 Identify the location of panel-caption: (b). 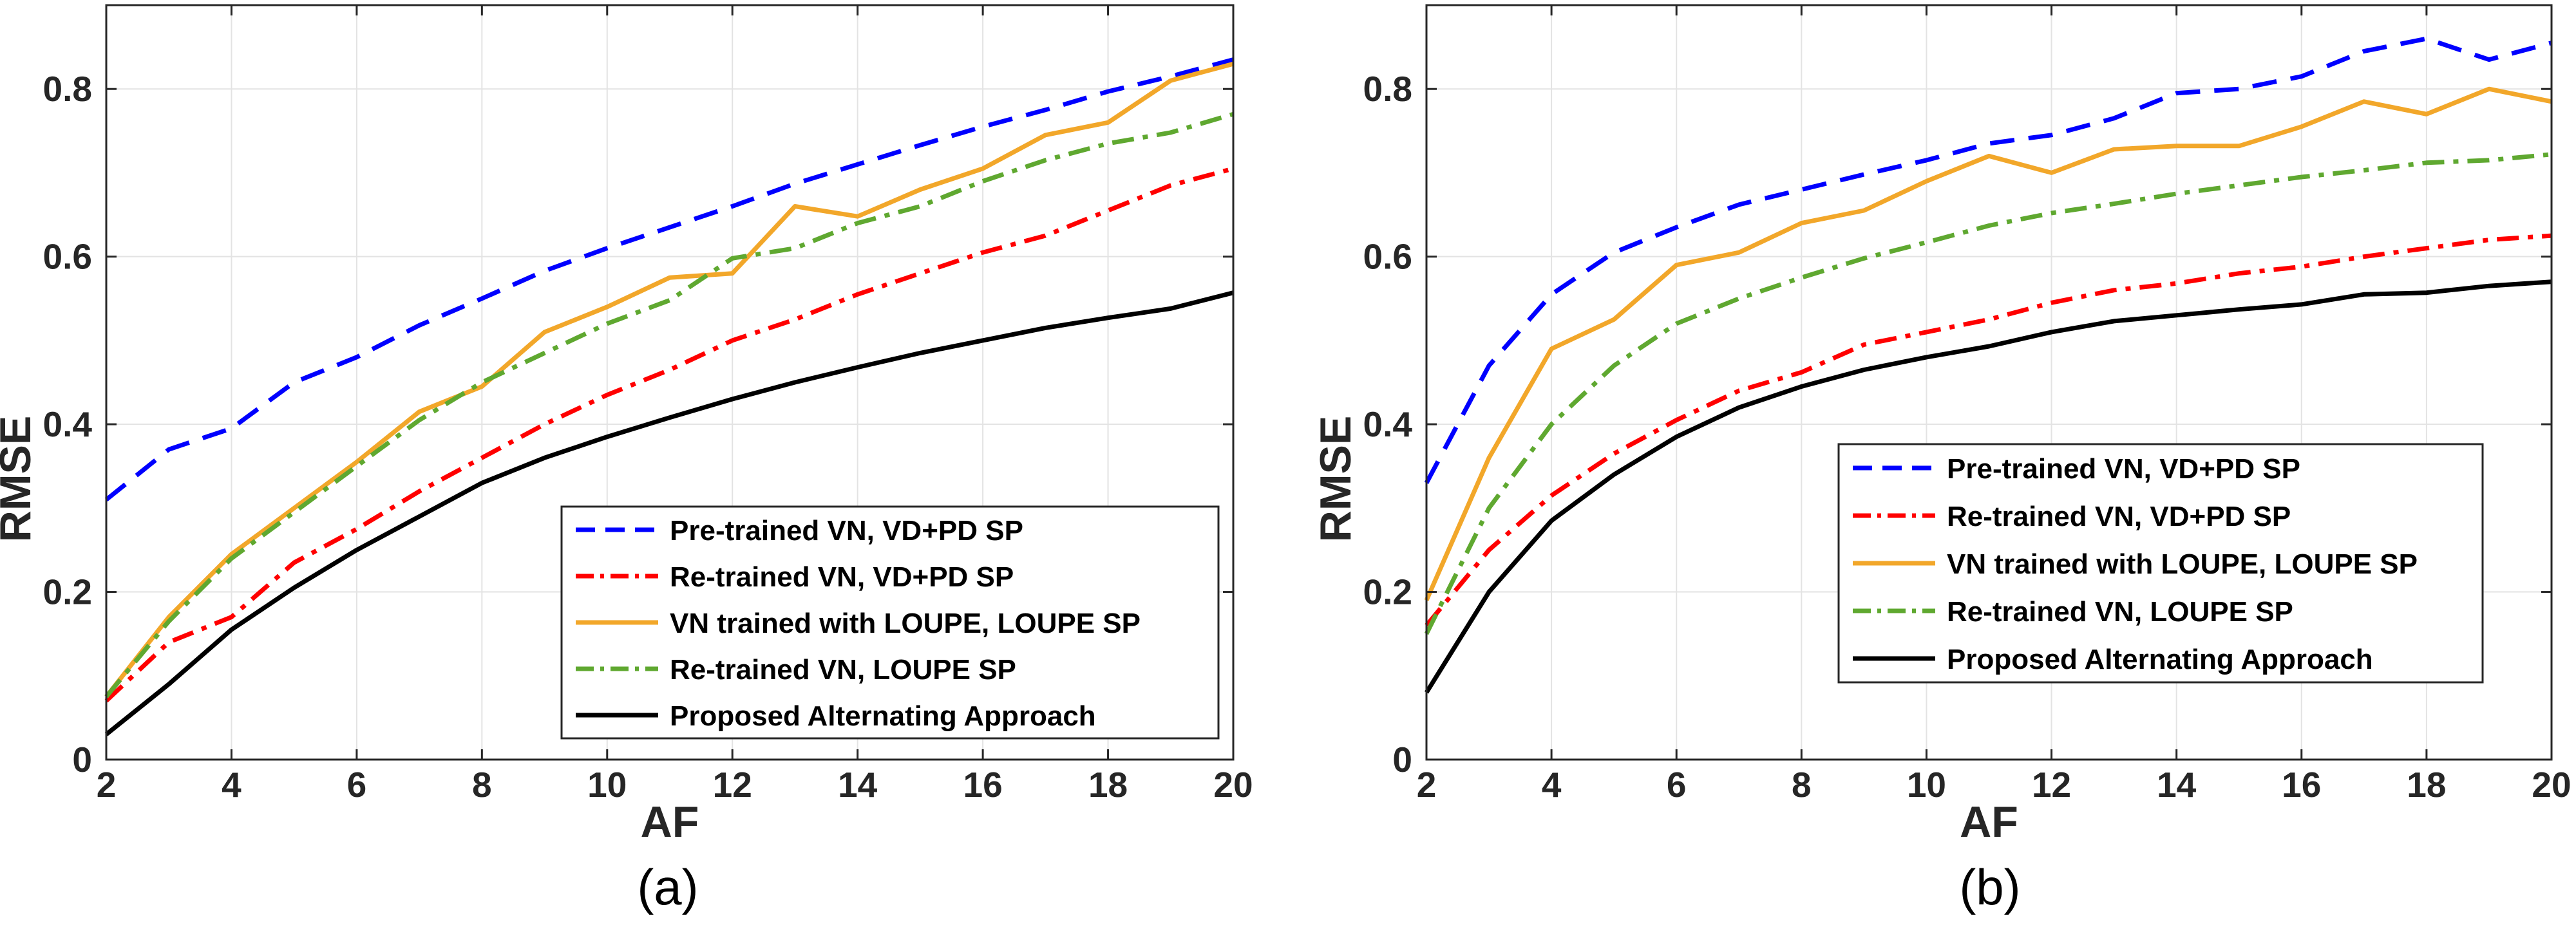
(1989, 887).